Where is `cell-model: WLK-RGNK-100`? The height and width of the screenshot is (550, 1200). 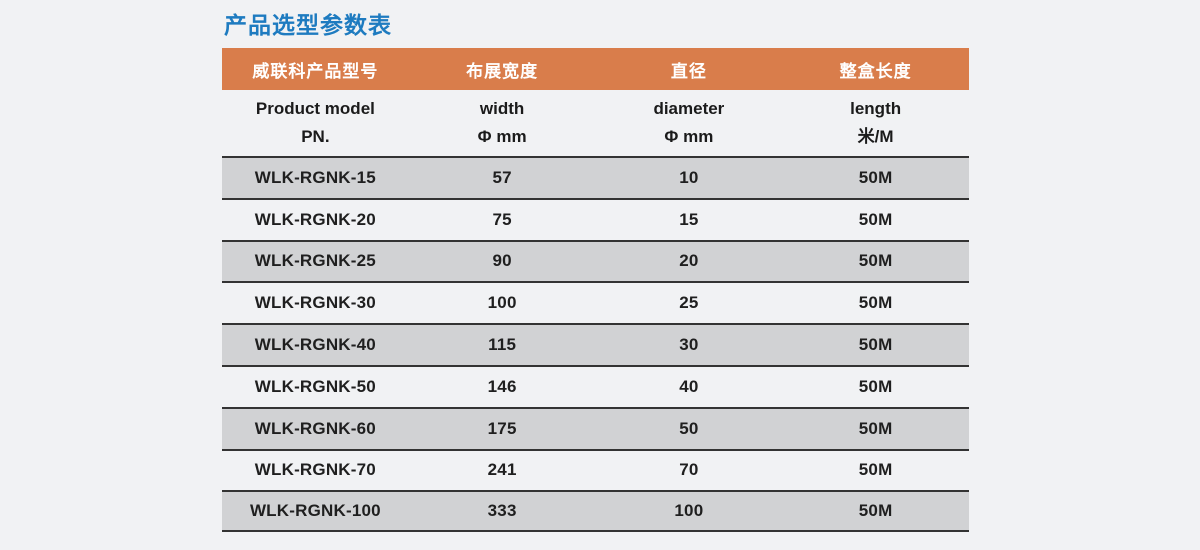 cell-model: WLK-RGNK-100 is located at coordinates (315, 511).